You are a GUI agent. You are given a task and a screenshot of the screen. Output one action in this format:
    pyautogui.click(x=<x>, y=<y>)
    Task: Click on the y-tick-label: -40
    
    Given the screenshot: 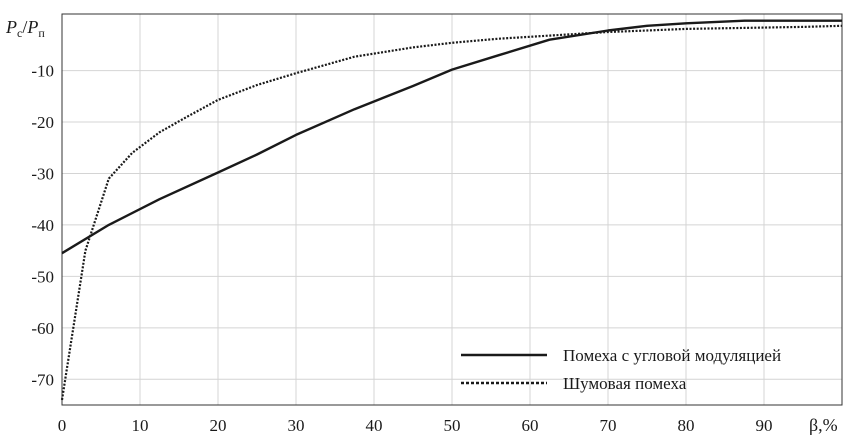 What is the action you would take?
    pyautogui.click(x=42, y=225)
    